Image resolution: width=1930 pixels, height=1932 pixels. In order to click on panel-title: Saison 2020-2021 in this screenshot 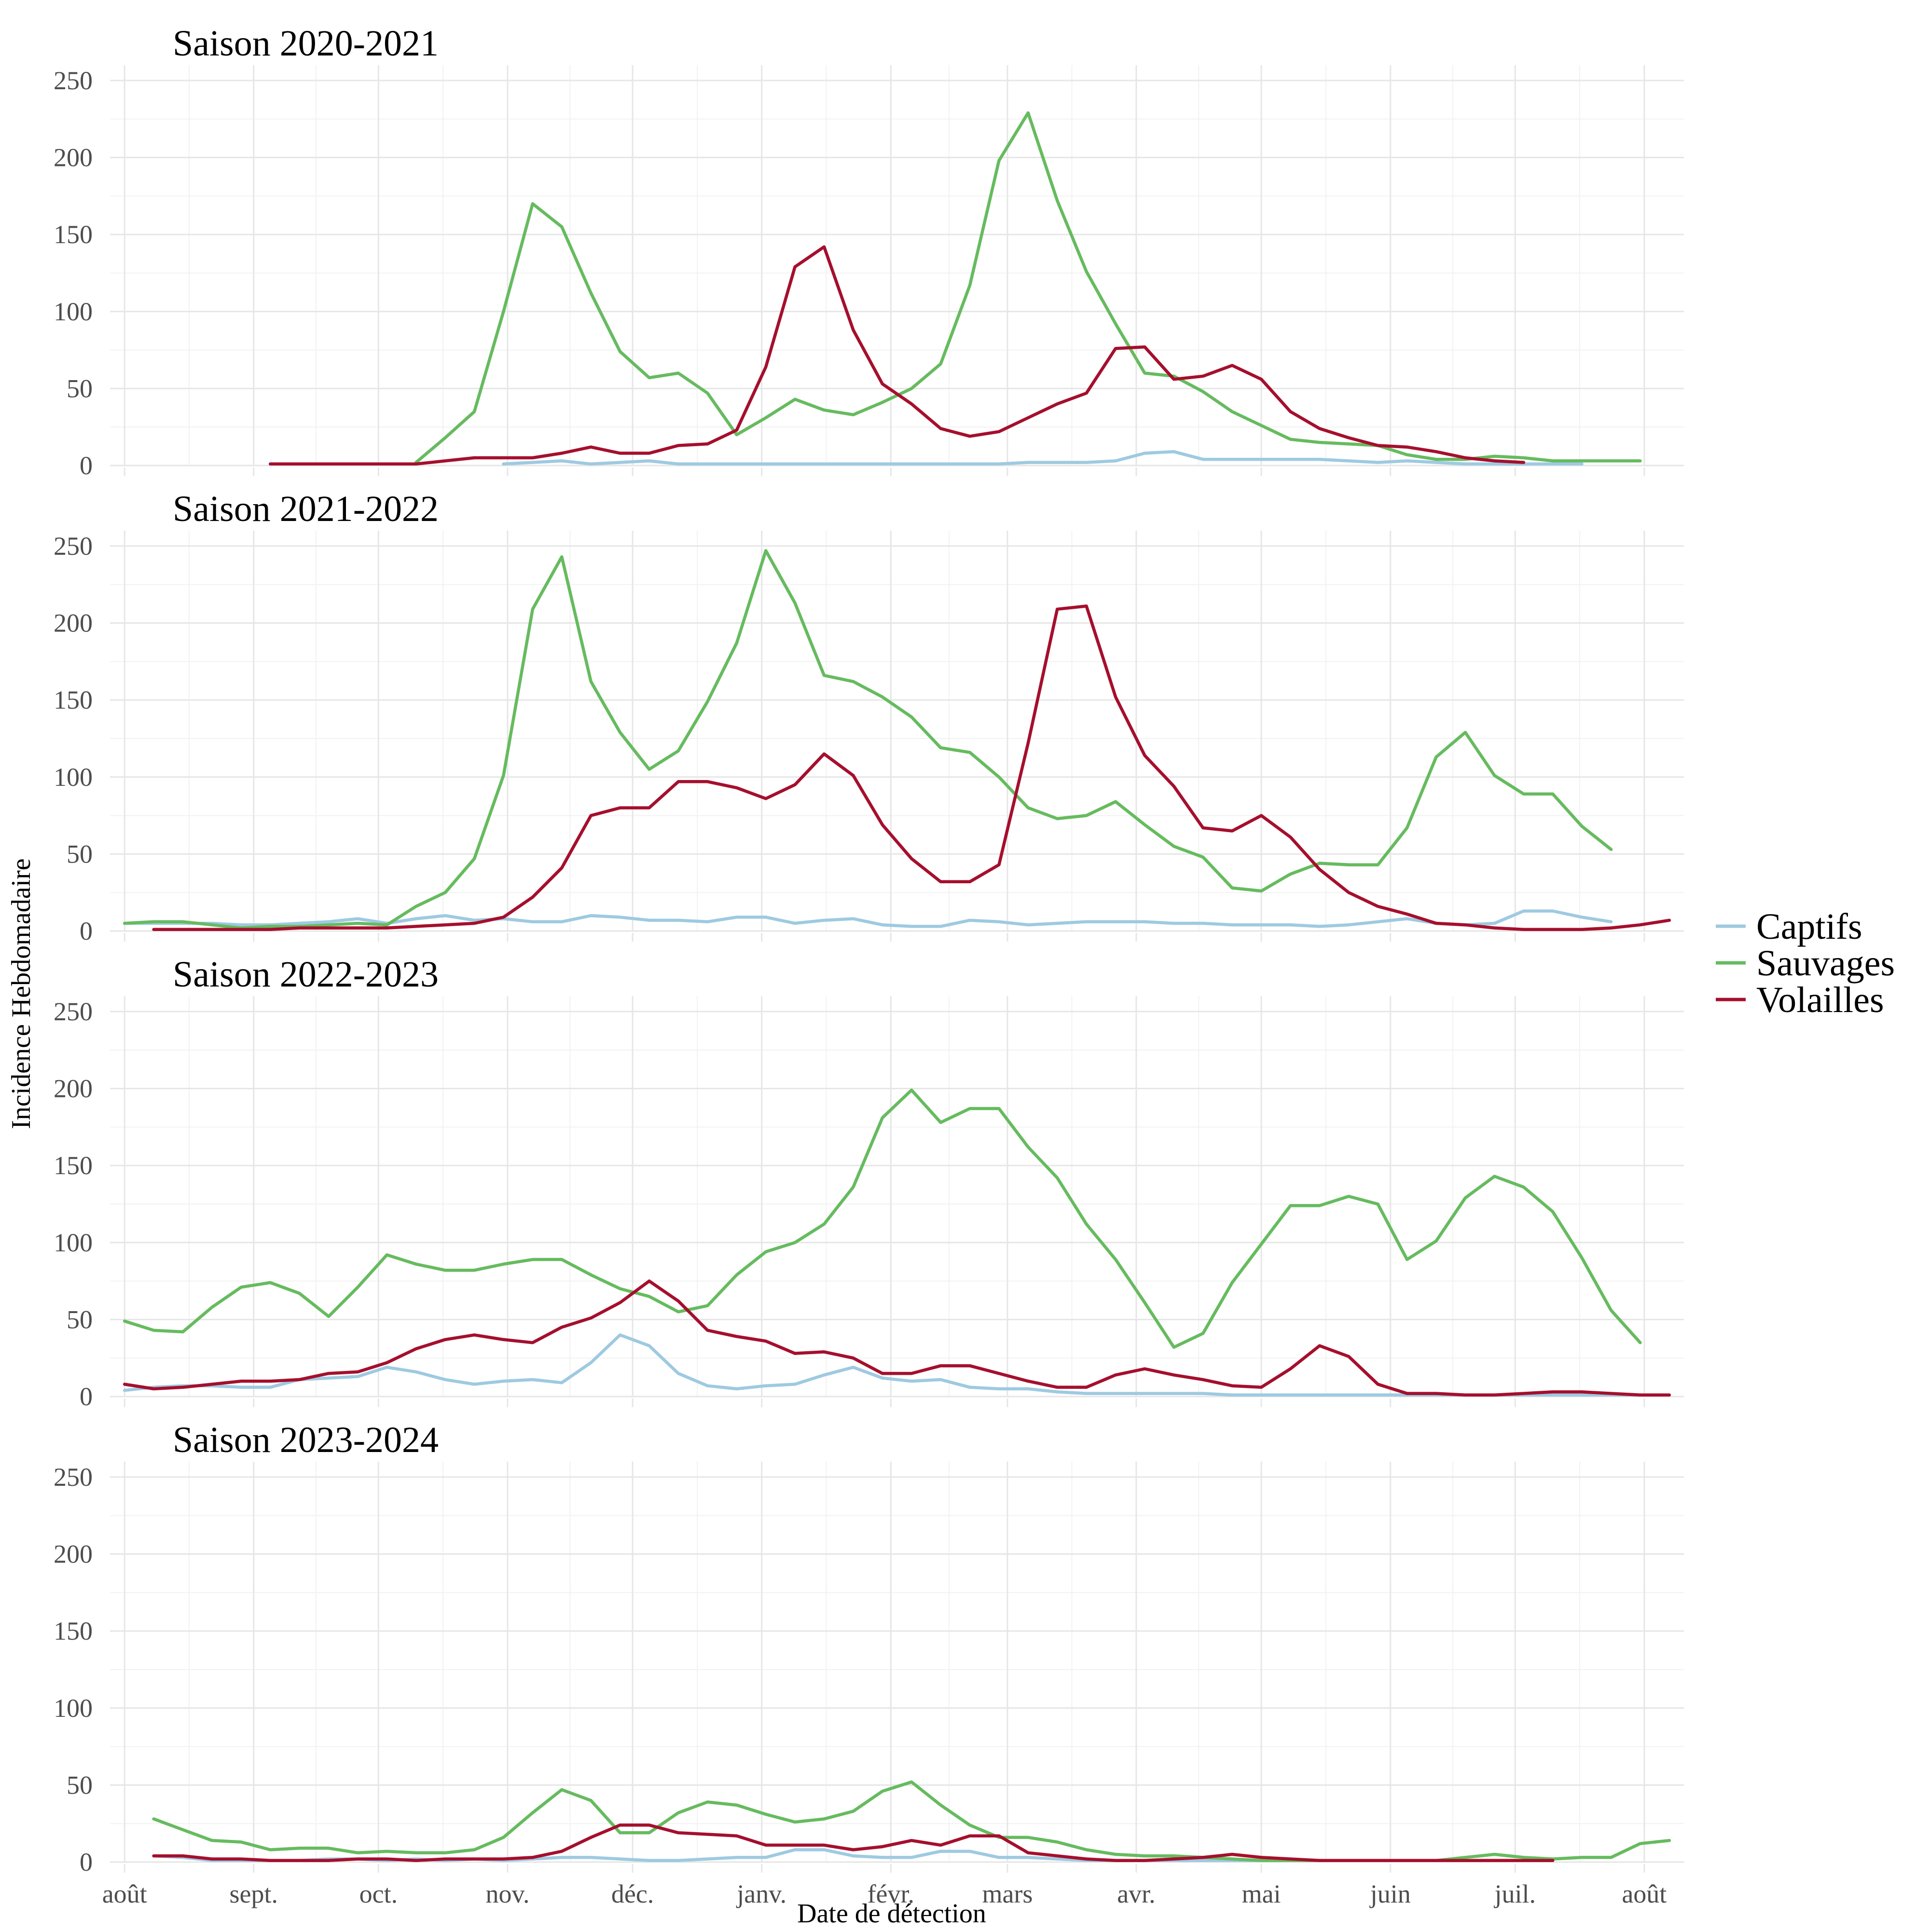, I will do `click(306, 44)`.